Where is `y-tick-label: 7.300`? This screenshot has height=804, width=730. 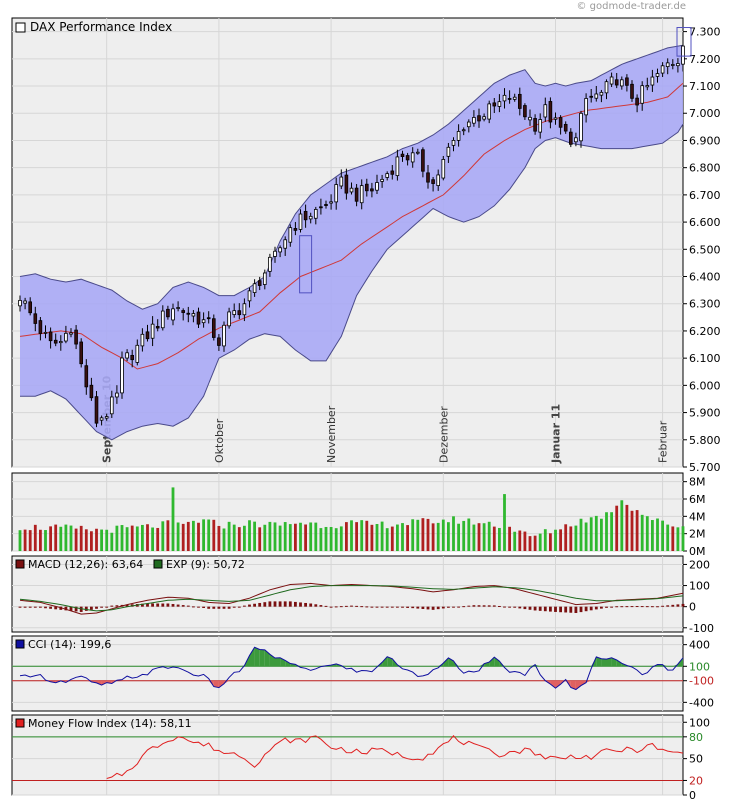
y-tick-label: 7.300 is located at coordinates (705, 32).